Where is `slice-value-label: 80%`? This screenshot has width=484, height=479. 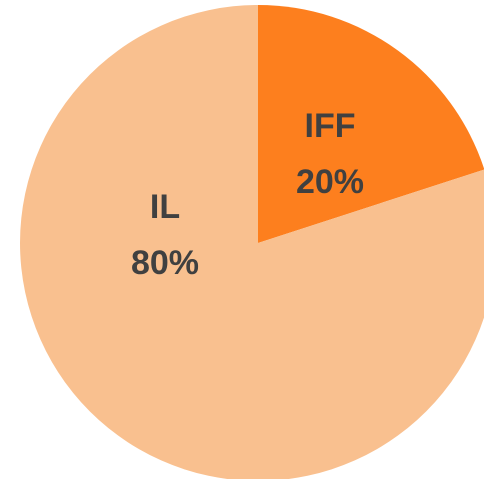
slice-value-label: 80% is located at coordinates (165, 263).